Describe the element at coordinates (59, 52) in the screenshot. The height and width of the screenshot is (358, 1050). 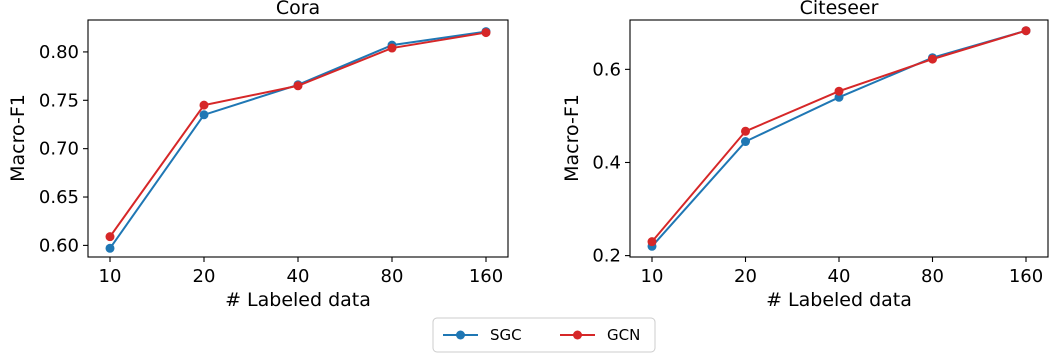
I see `y-tick-label: 0.80` at that location.